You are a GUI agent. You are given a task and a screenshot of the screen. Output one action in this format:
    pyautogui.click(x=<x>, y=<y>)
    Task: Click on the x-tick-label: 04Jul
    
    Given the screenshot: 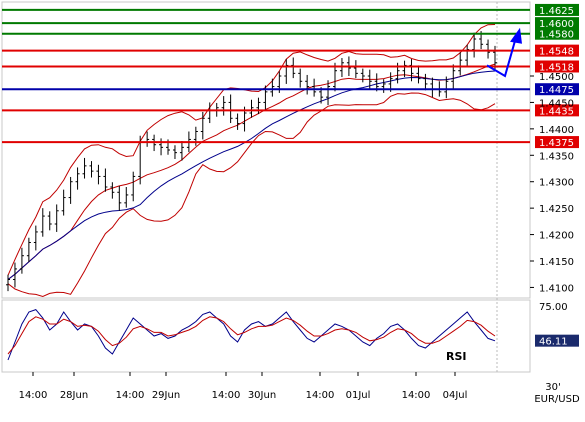 What is the action you would take?
    pyautogui.click(x=455, y=395)
    